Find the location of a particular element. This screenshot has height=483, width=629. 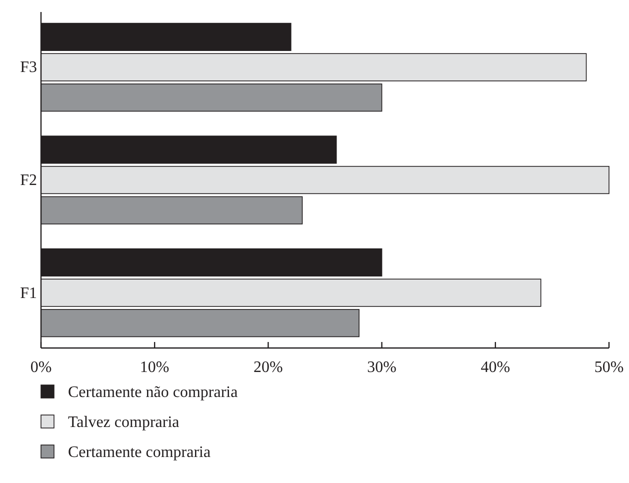

legend-label: Certamente compraria is located at coordinates (139, 452).